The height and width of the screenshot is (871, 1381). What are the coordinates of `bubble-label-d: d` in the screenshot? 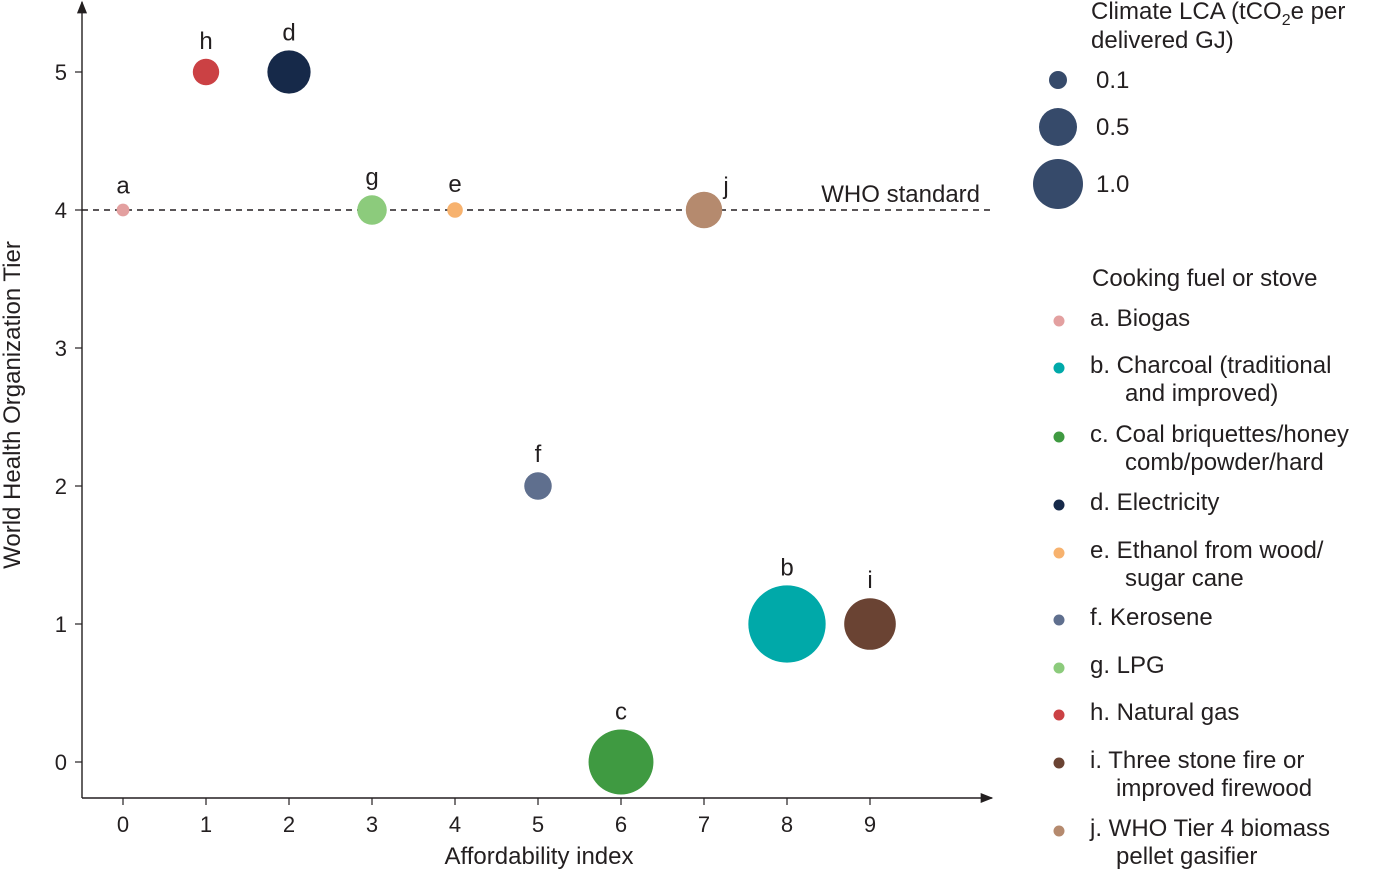 It's located at (288, 32).